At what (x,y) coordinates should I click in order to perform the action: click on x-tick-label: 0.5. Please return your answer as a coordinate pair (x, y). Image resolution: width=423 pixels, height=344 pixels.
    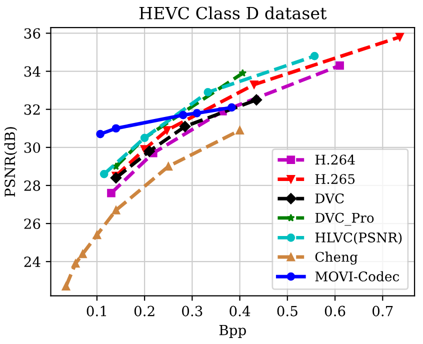
    Looking at the image, I should click on (287, 311).